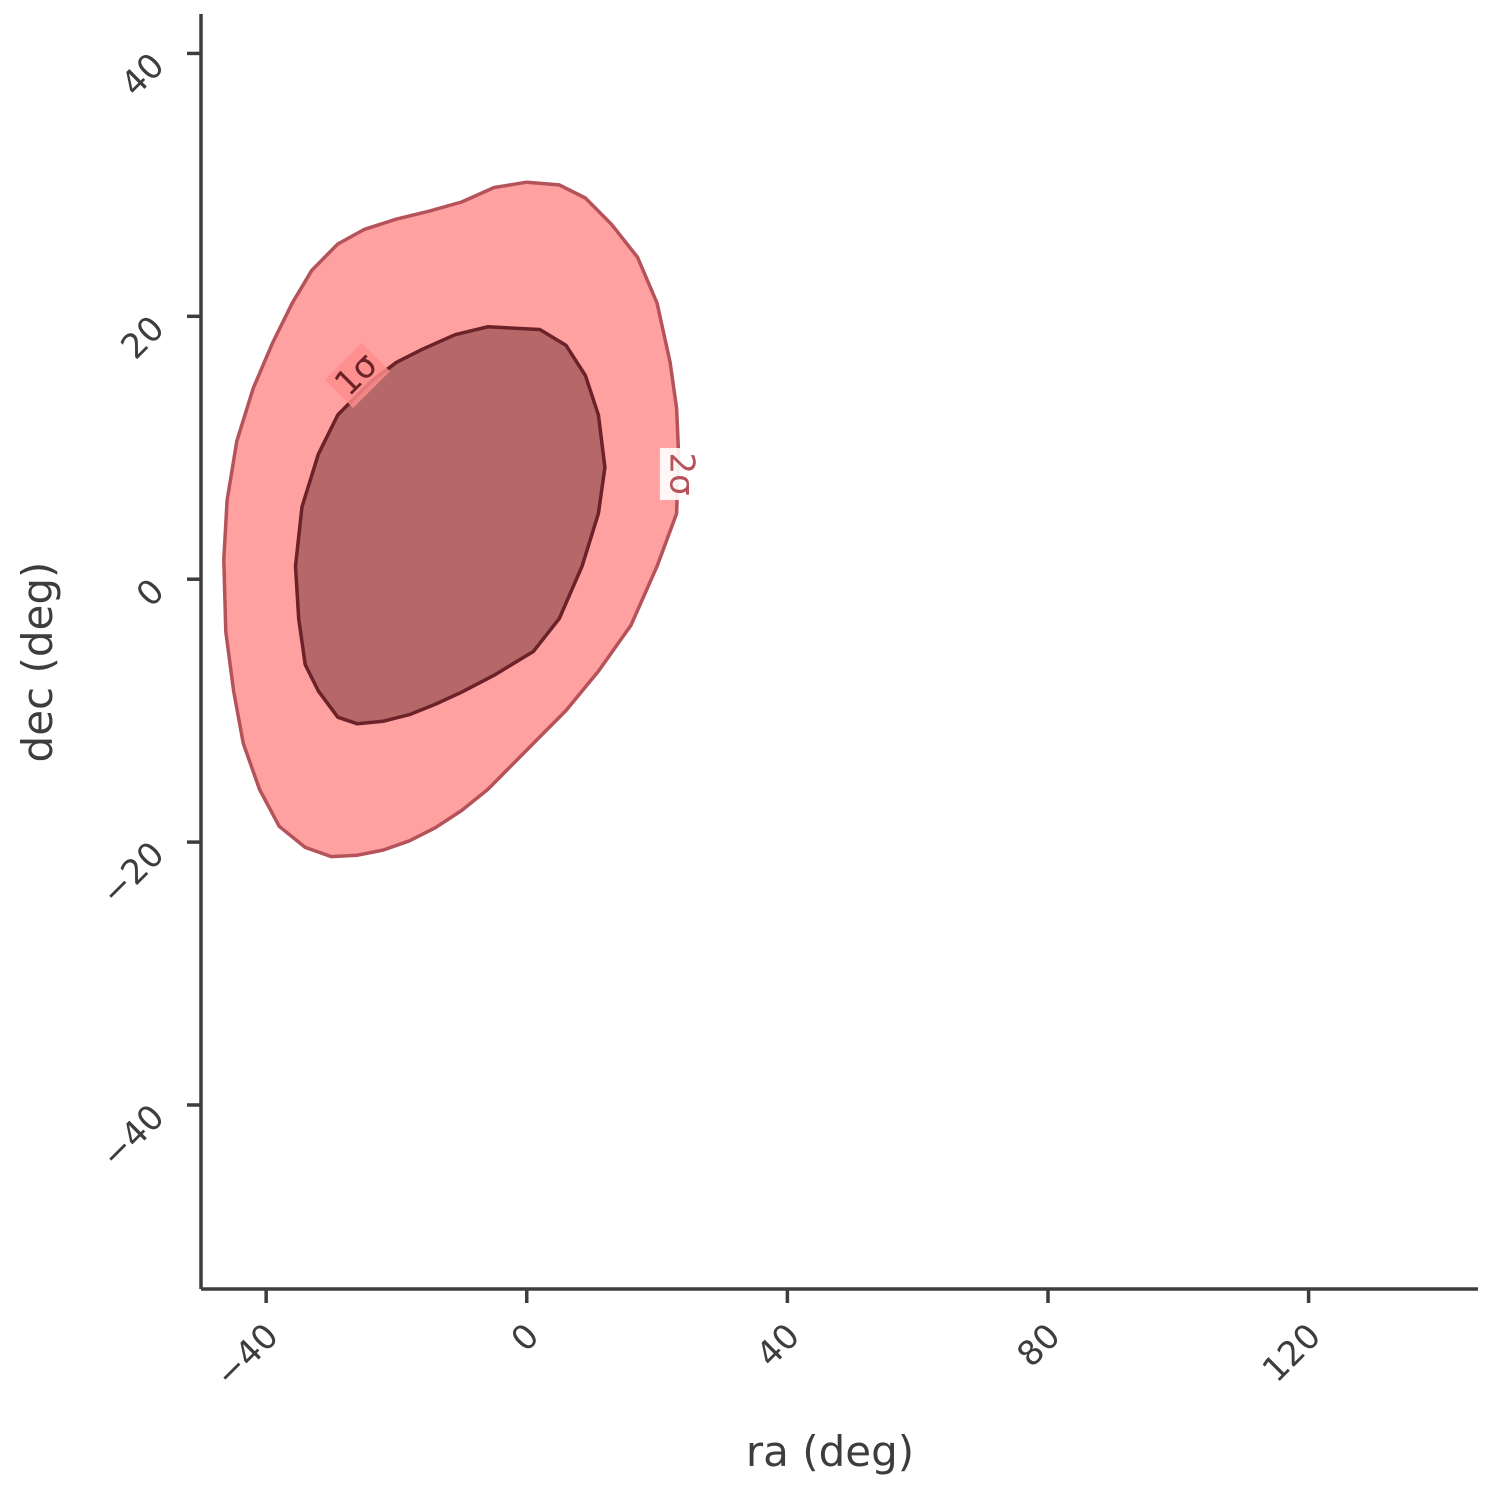 The image size is (1490, 1490). What do you see at coordinates (526, 1338) in the screenshot?
I see `x-tick-label: 0` at bounding box center [526, 1338].